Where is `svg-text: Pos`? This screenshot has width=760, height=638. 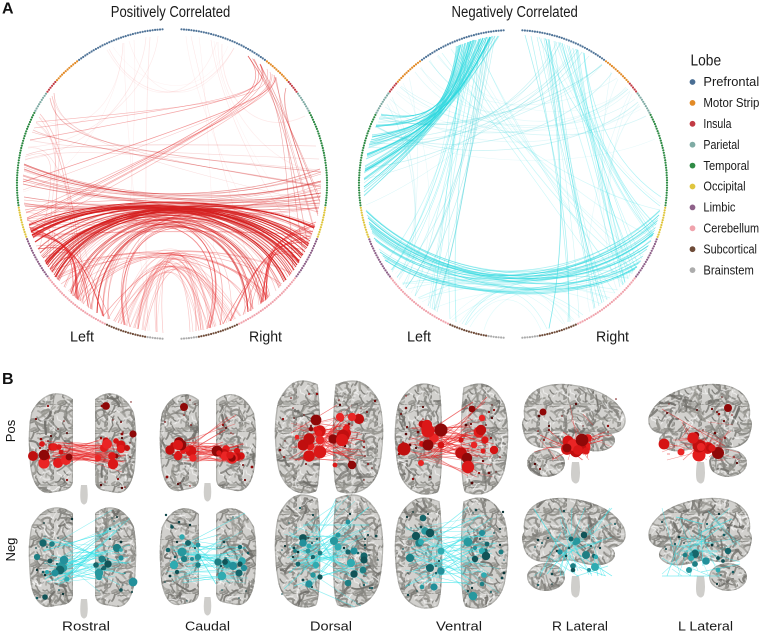
svg-text: Pos is located at coordinates (10, 430).